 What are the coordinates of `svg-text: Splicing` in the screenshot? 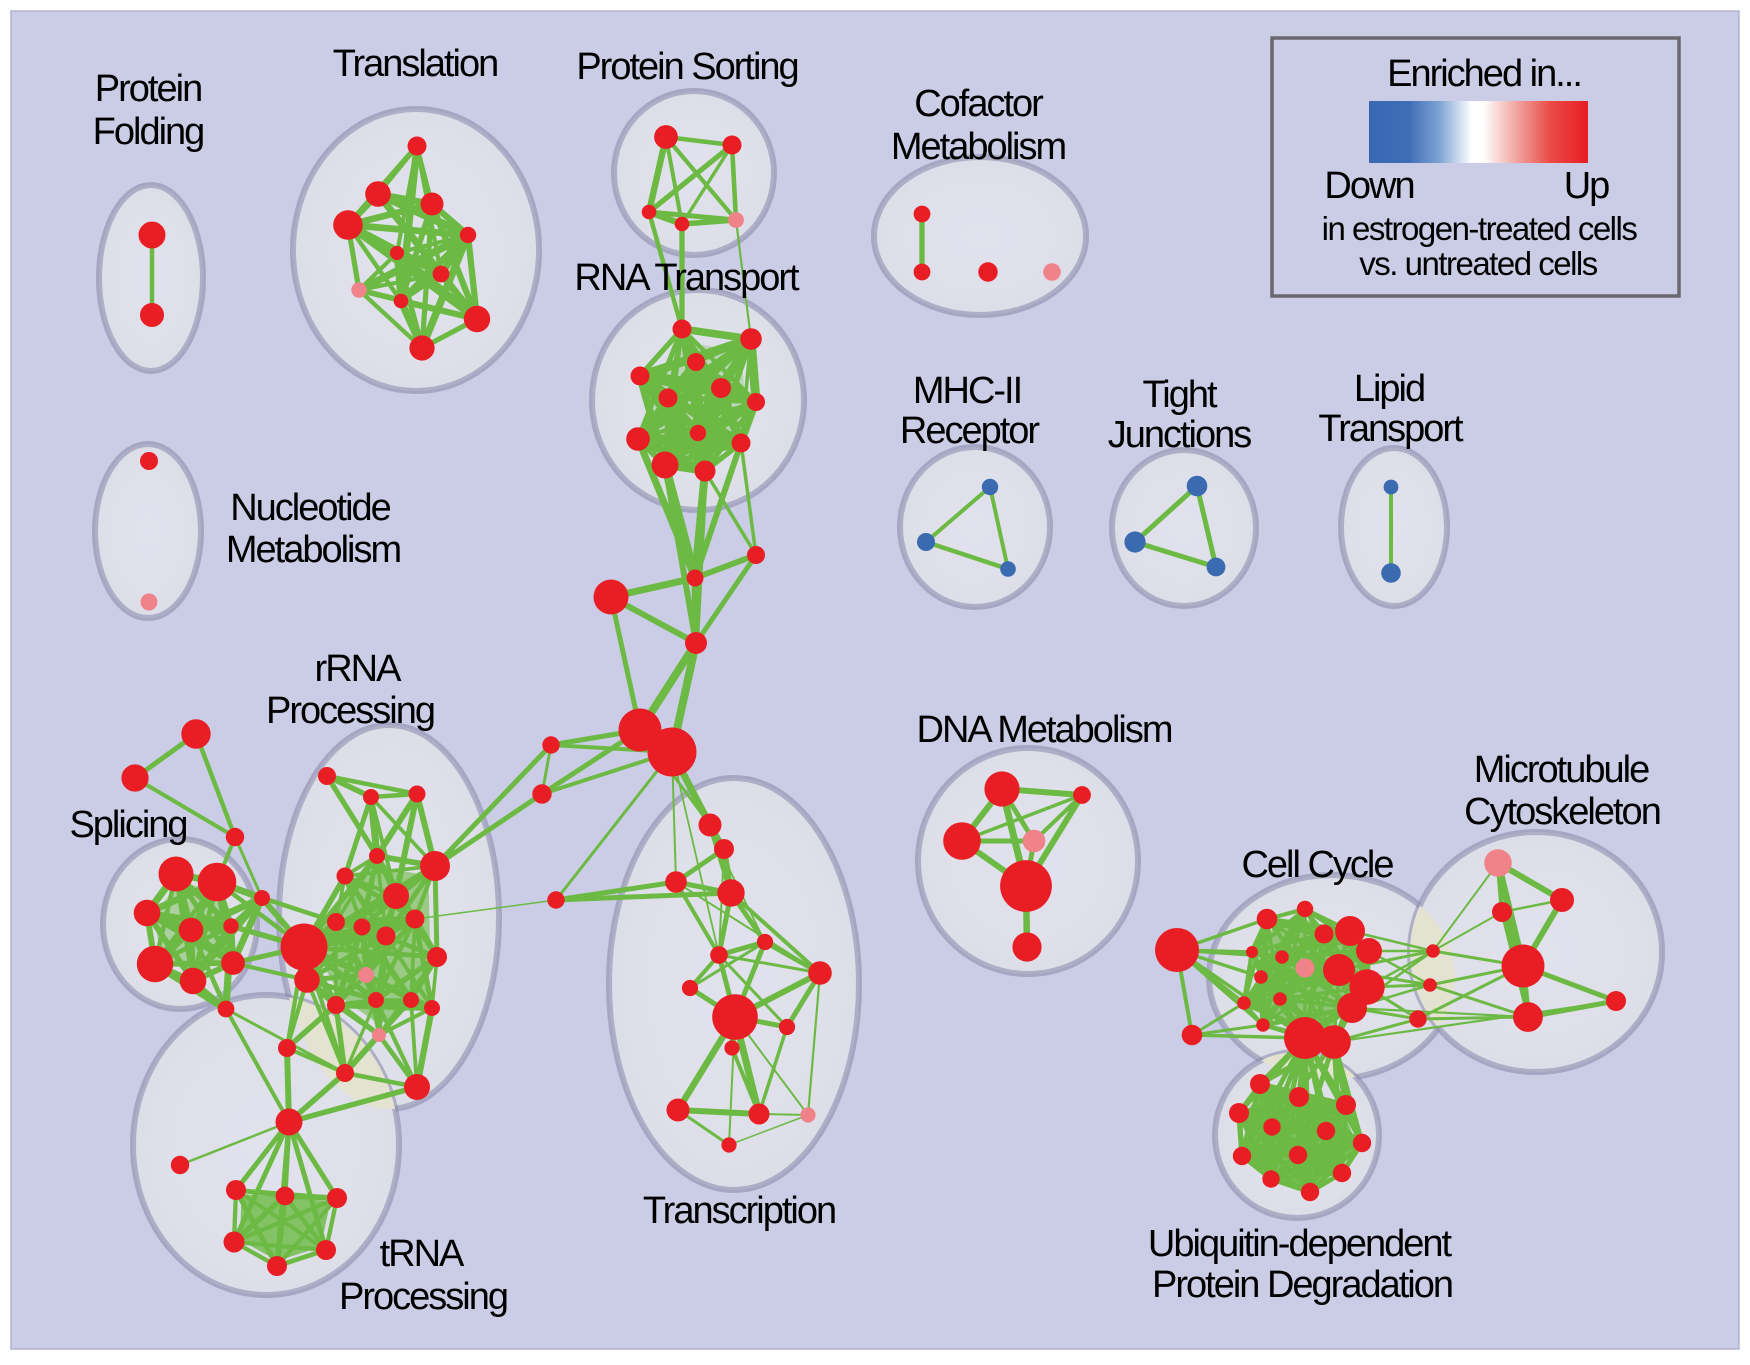 It's located at (127, 825).